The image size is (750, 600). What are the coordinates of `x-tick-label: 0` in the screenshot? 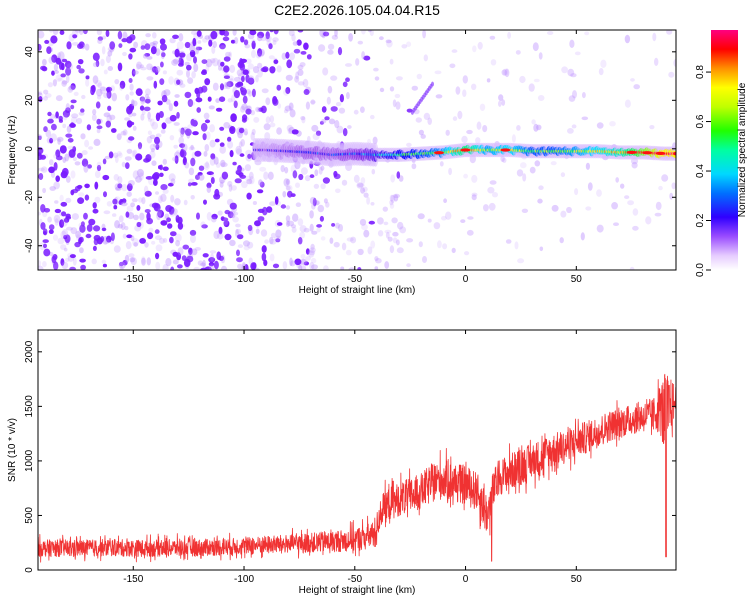 It's located at (466, 579).